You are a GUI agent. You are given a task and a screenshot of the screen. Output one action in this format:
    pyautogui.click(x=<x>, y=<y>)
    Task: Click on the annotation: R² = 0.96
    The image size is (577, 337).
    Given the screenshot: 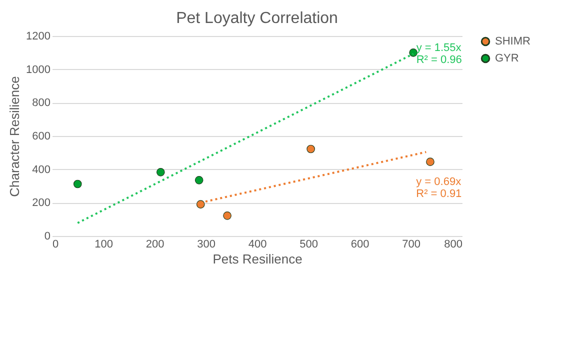 What is the action you would take?
    pyautogui.click(x=439, y=60)
    